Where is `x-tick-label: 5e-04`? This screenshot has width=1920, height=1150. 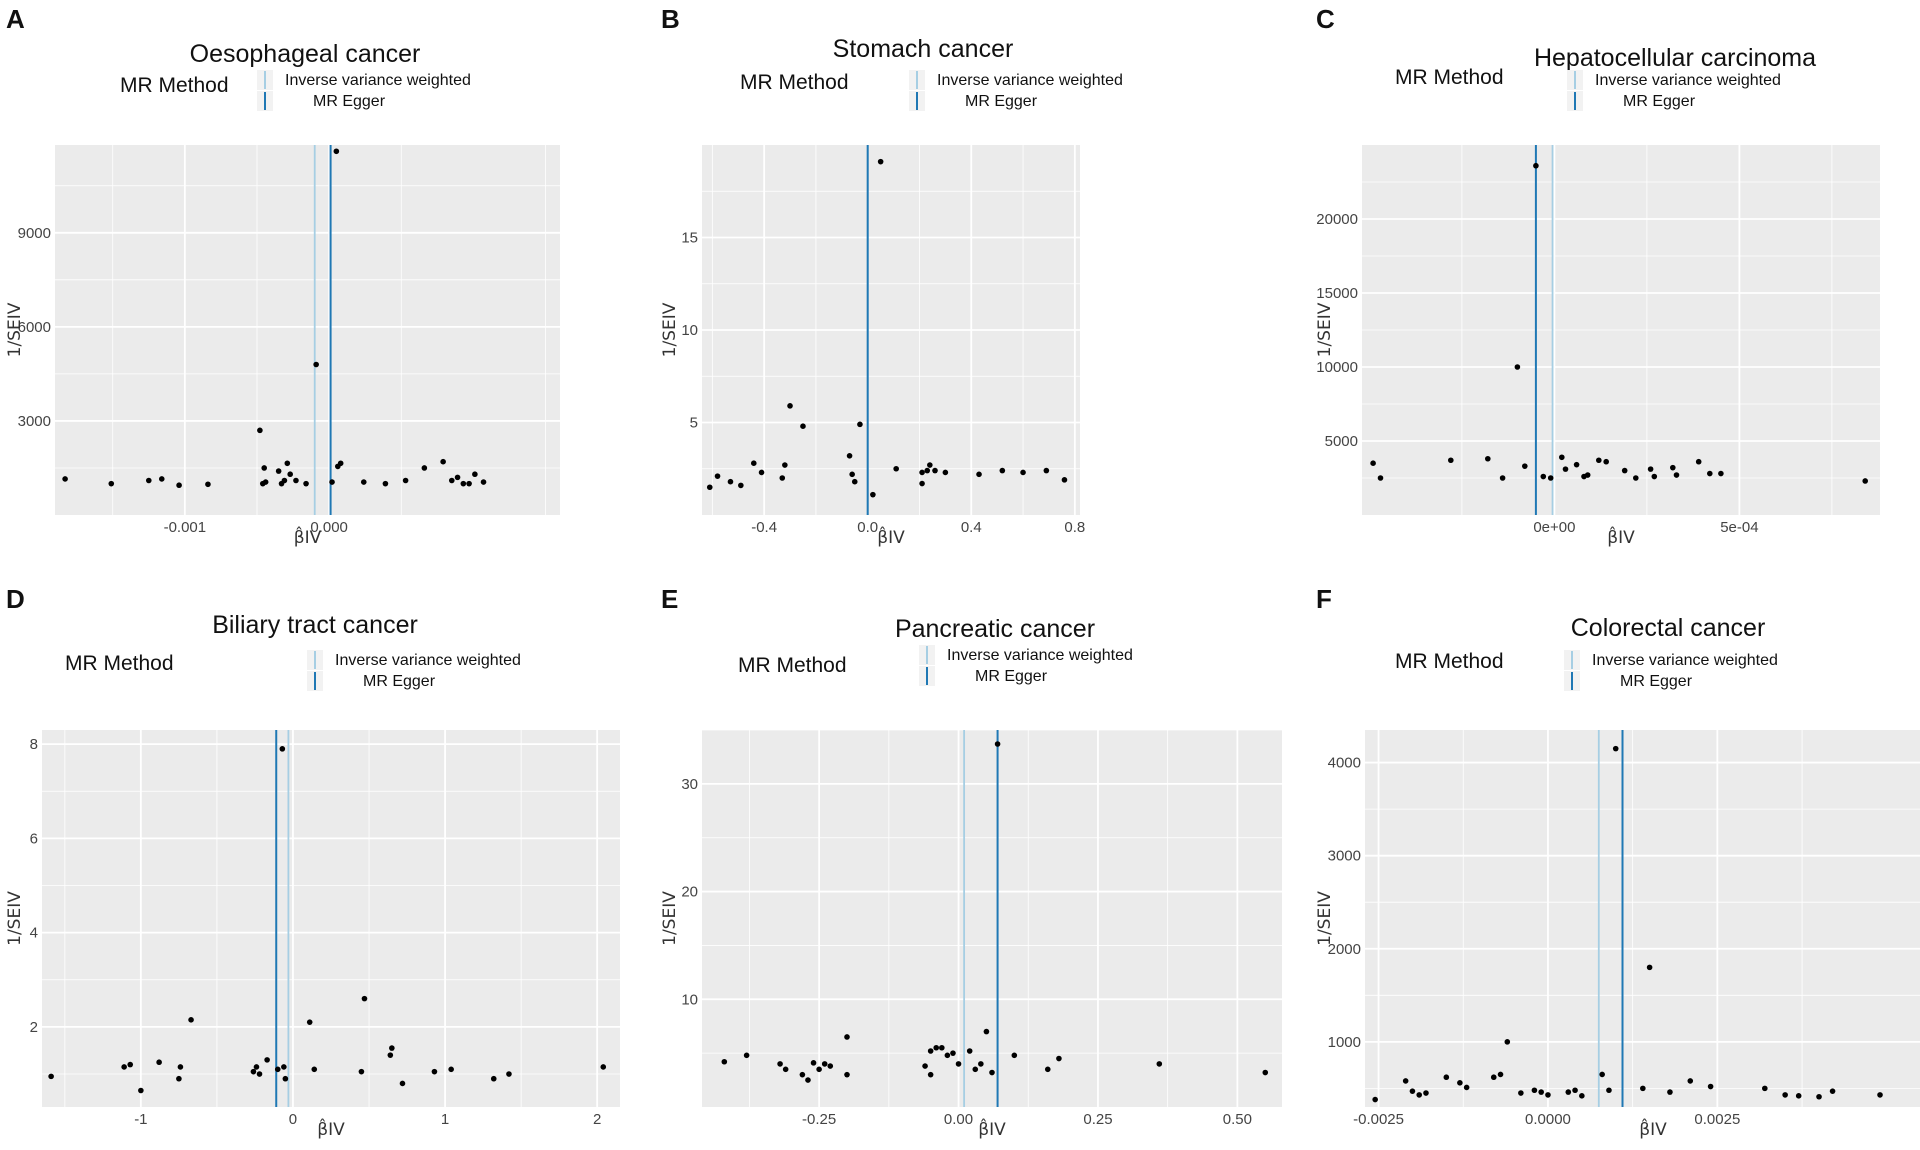
x-tick-label: 5e-04 is located at coordinates (1739, 527).